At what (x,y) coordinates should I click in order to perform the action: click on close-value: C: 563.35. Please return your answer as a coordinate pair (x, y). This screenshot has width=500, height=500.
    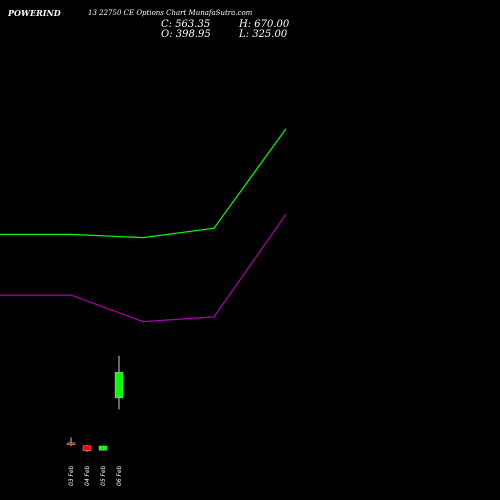
    Looking at the image, I should click on (186, 24).